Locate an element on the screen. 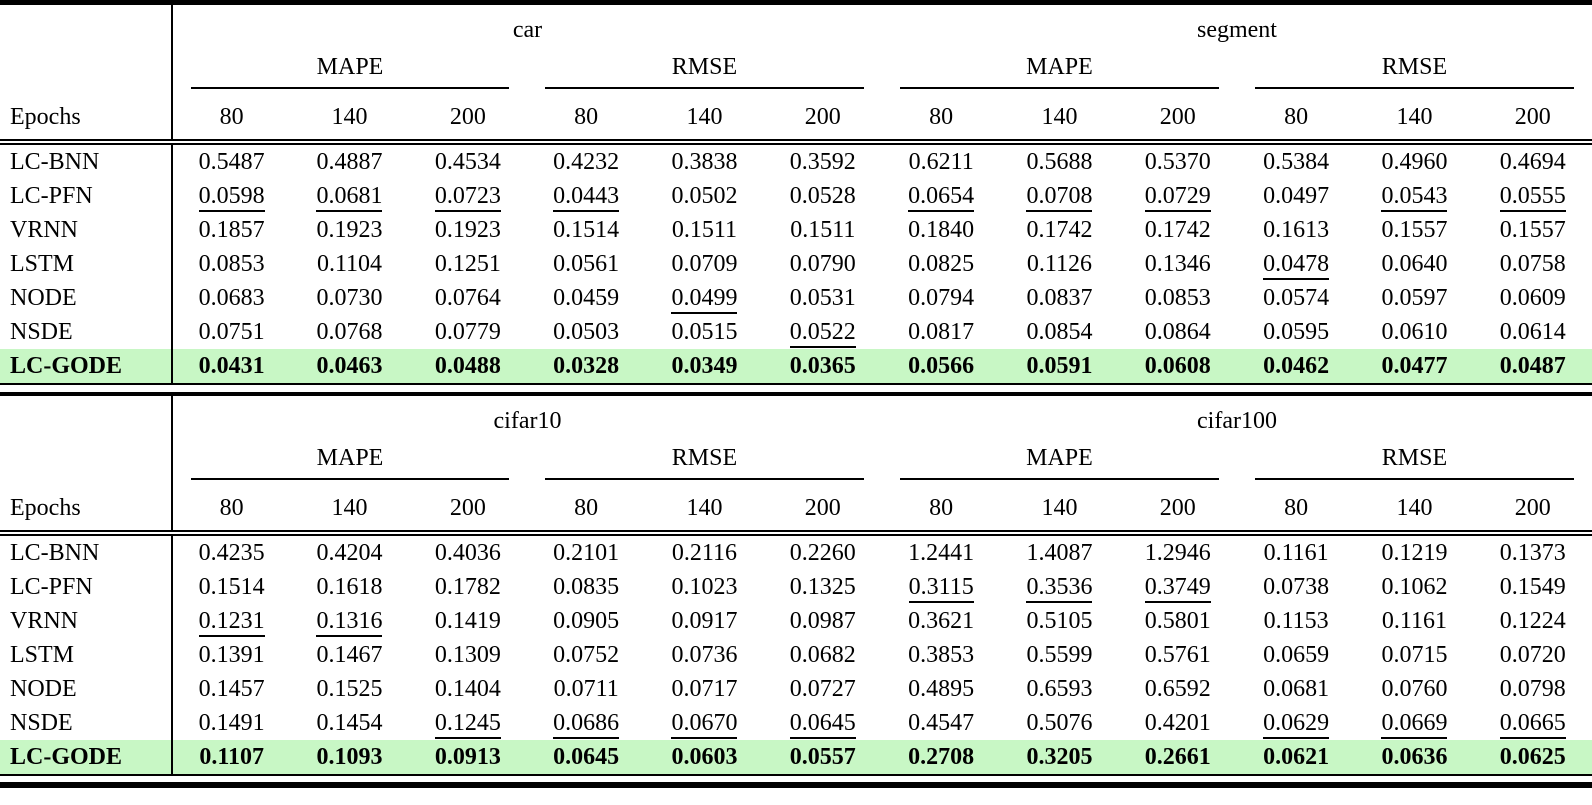 The height and width of the screenshot is (805, 1592). value-cell: 0.1454 is located at coordinates (349, 723).